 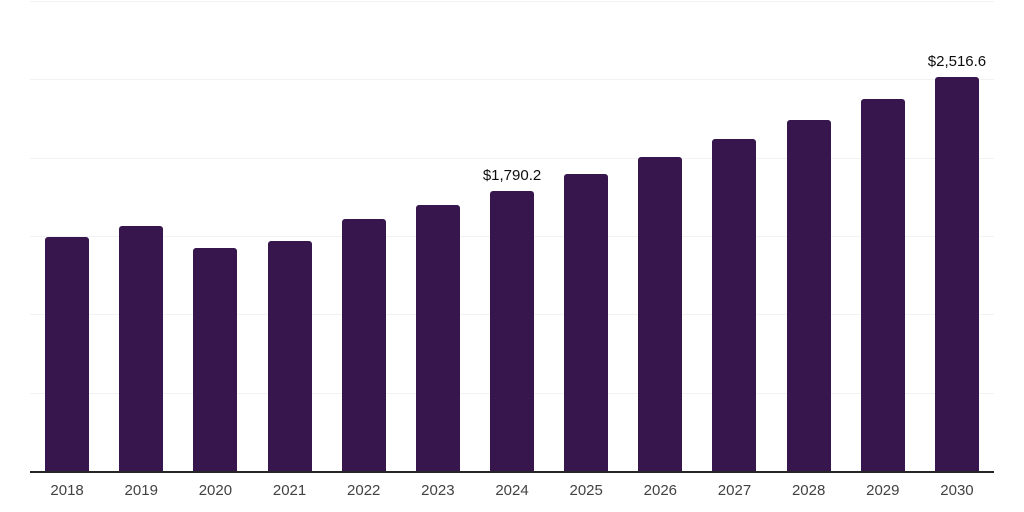 What do you see at coordinates (956, 273) in the screenshot?
I see `bar-2030` at bounding box center [956, 273].